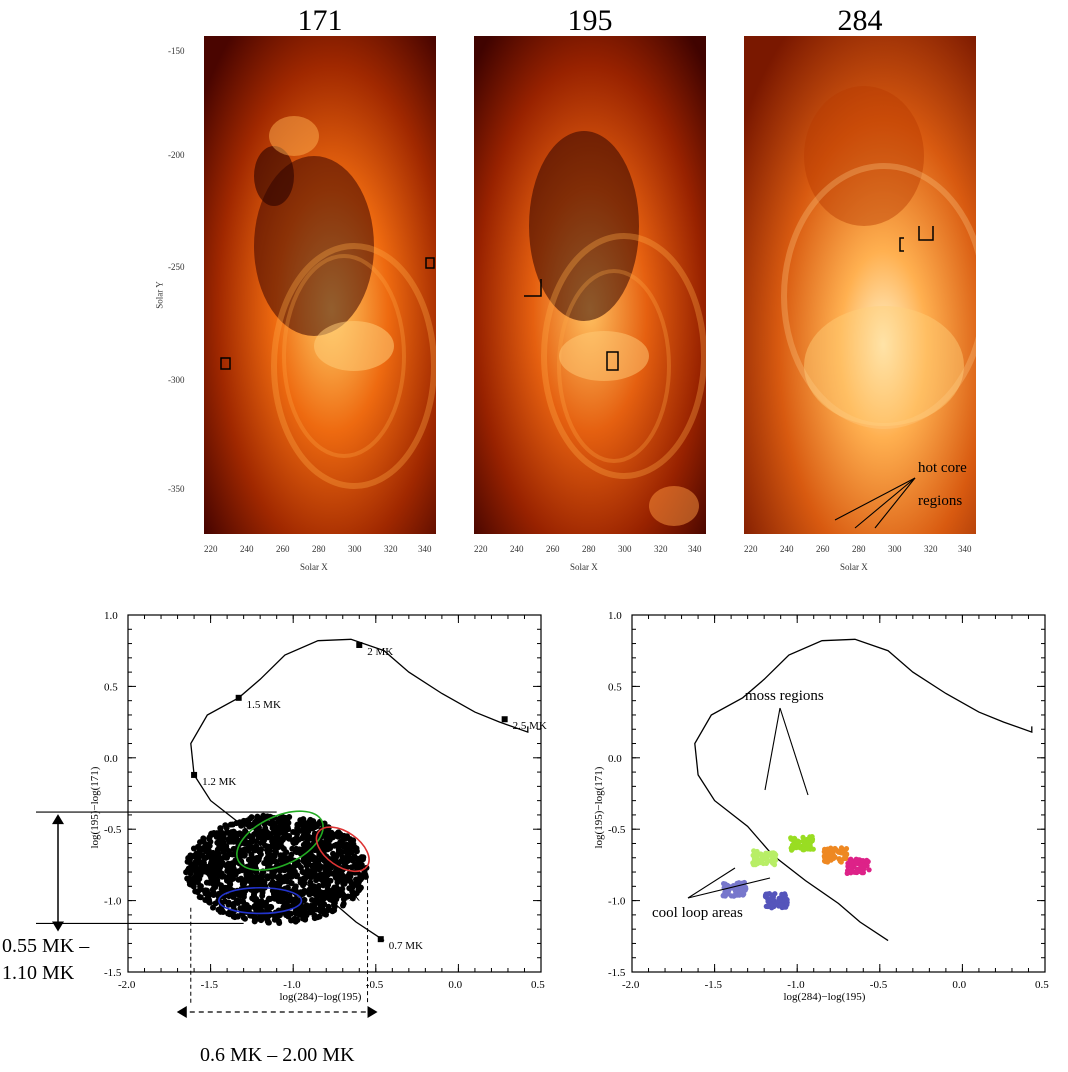 The height and width of the screenshot is (1072, 1068). Describe the element at coordinates (95, 807) in the screenshot. I see `y-axis-title: log(195)−log(171)` at that location.